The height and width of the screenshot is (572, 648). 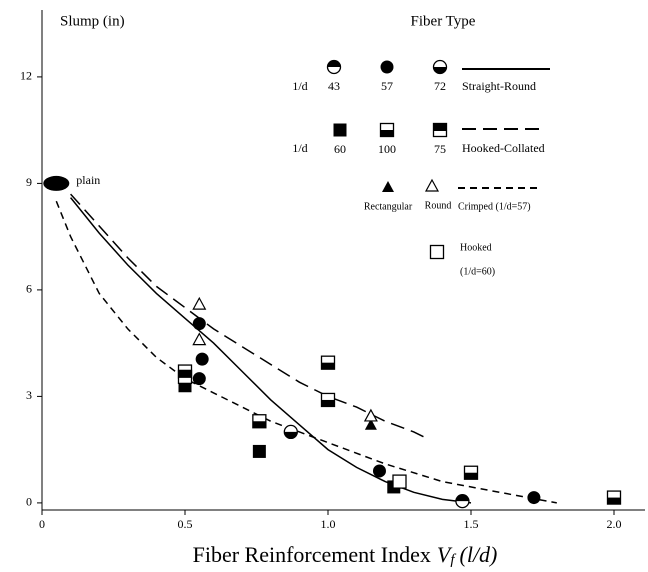 What do you see at coordinates (334, 86) in the screenshot?
I see `legend-label: 43` at bounding box center [334, 86].